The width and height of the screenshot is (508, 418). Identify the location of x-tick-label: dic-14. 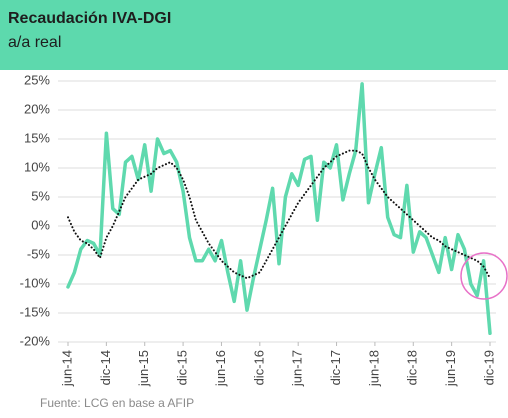
(105, 367).